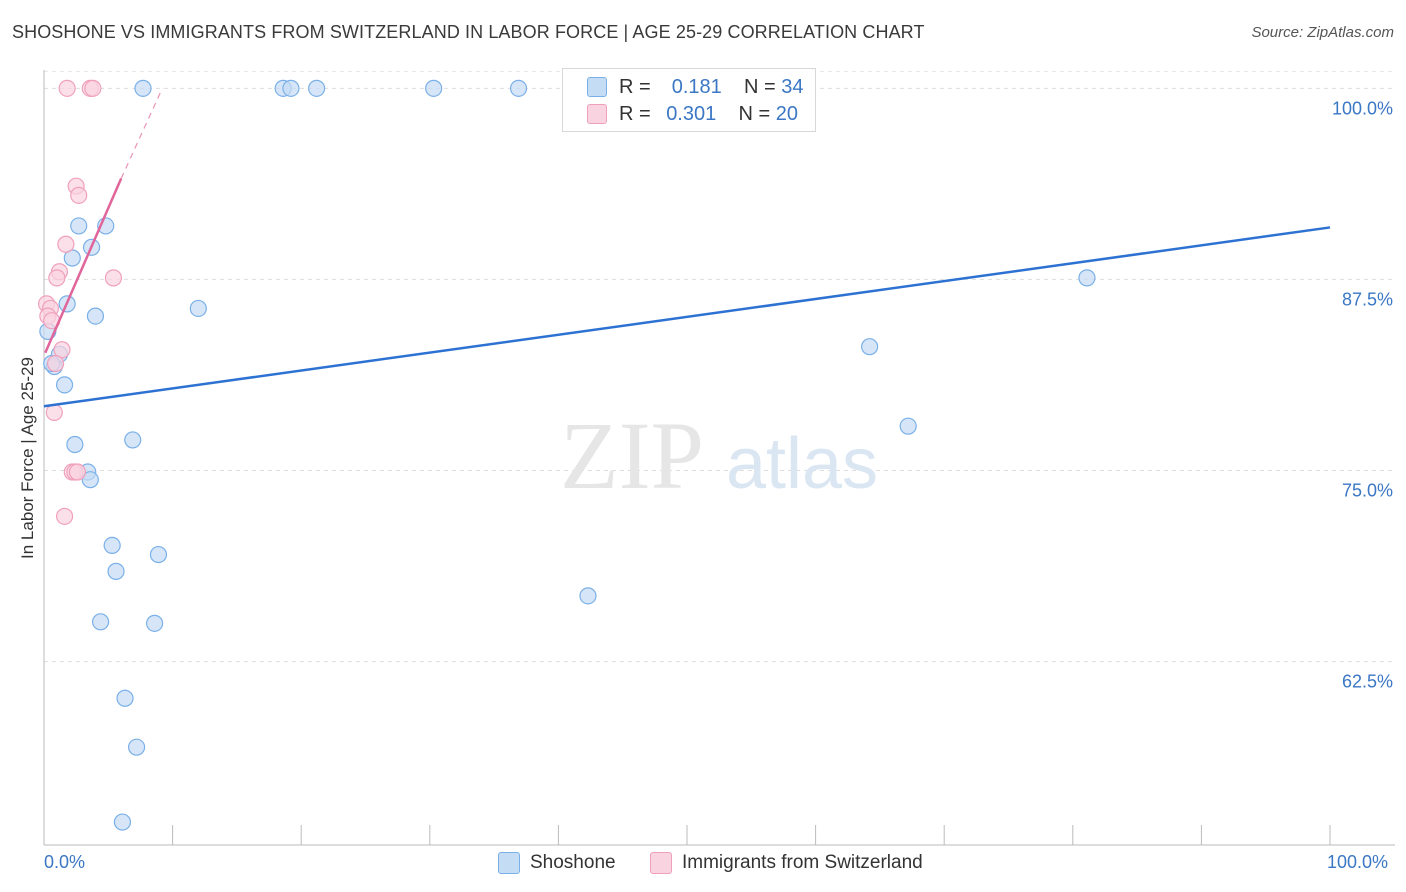 This screenshot has height=892, width=1406. I want to click on legend-n-value: 20, so click(786, 113).